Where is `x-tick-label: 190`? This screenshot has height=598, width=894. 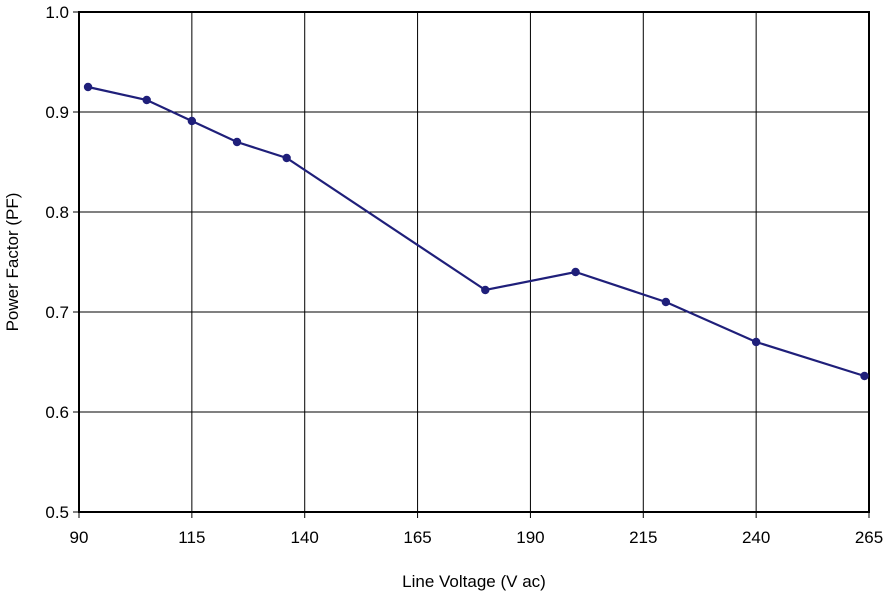
x-tick-label: 190 is located at coordinates (530, 537).